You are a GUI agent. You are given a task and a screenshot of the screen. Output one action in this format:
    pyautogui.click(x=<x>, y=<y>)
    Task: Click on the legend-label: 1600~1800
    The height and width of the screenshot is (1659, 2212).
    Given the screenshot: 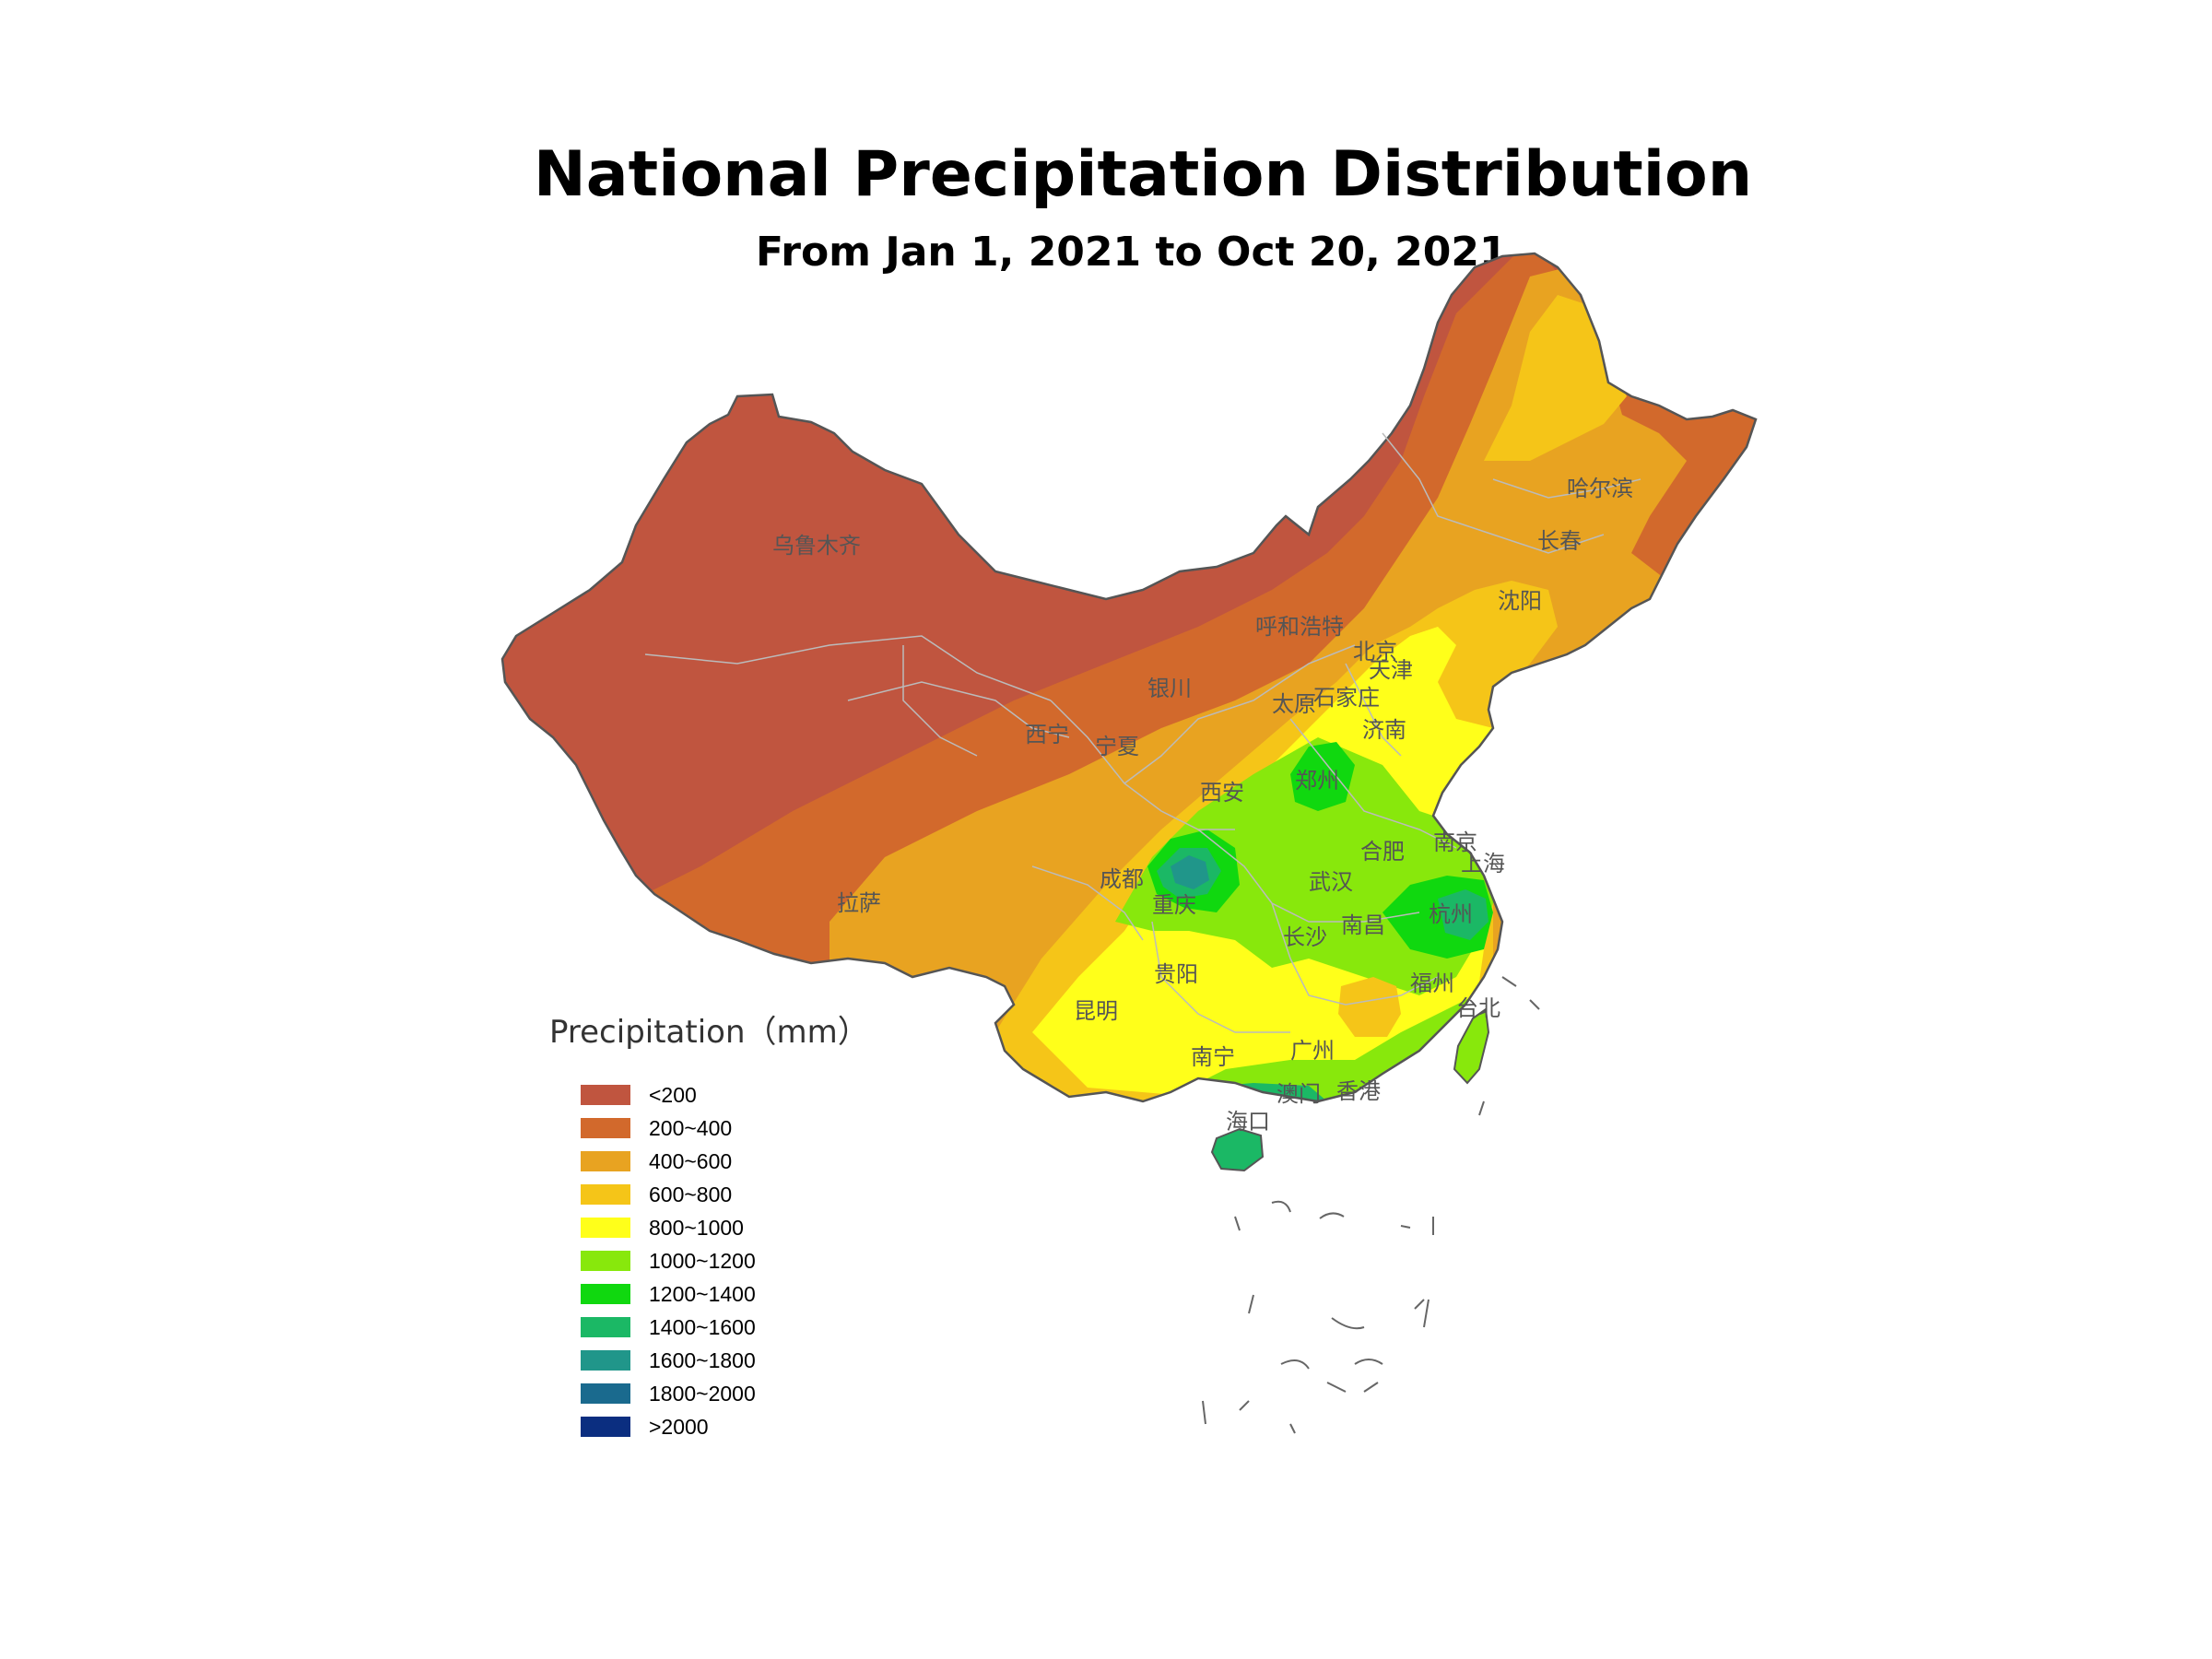 What is the action you would take?
    pyautogui.click(x=702, y=1359)
    